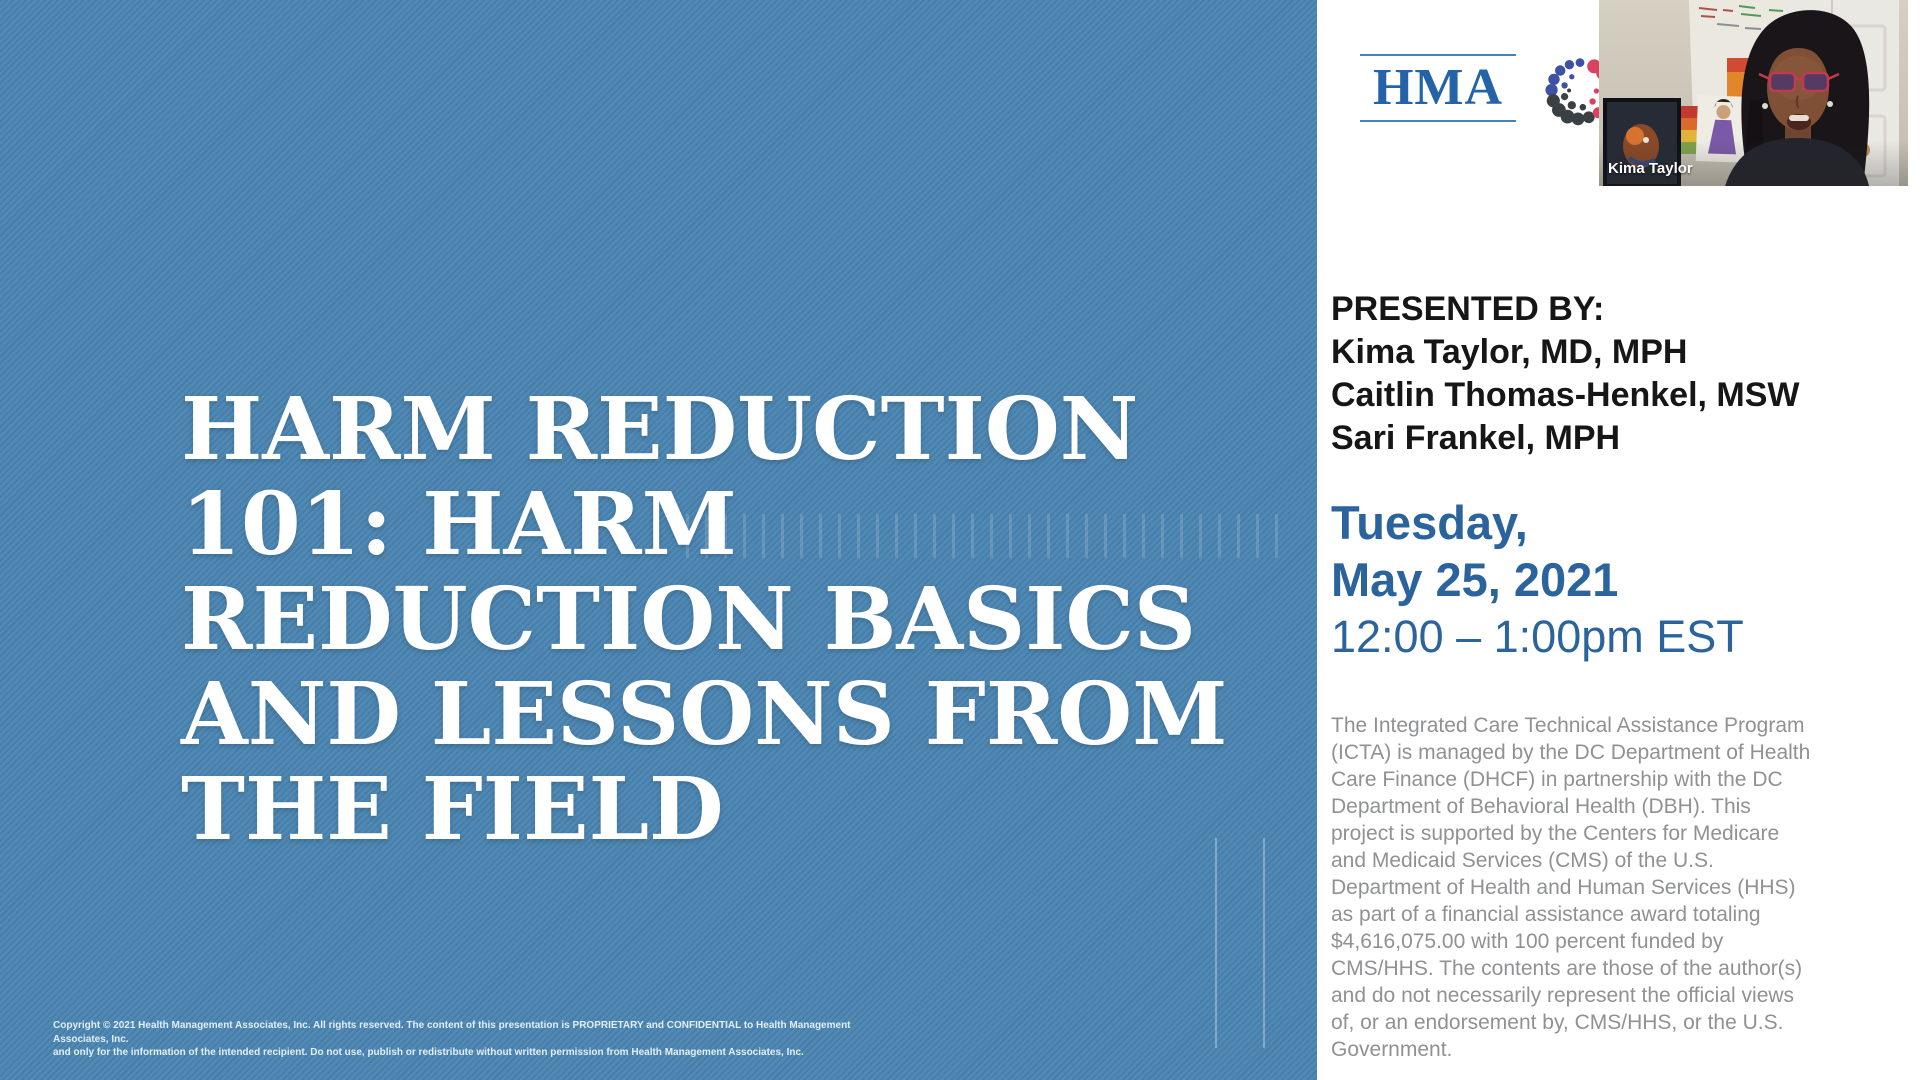 The width and height of the screenshot is (1920, 1080). Describe the element at coordinates (1476, 438) in the screenshot. I see `presenter-name: Sari Frankel, MPH` at that location.